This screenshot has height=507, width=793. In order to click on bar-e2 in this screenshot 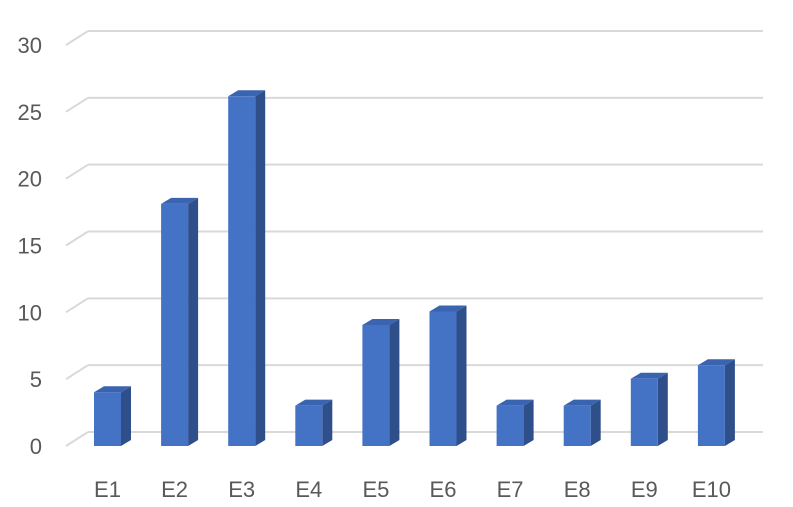, I will do `click(180, 321)`.